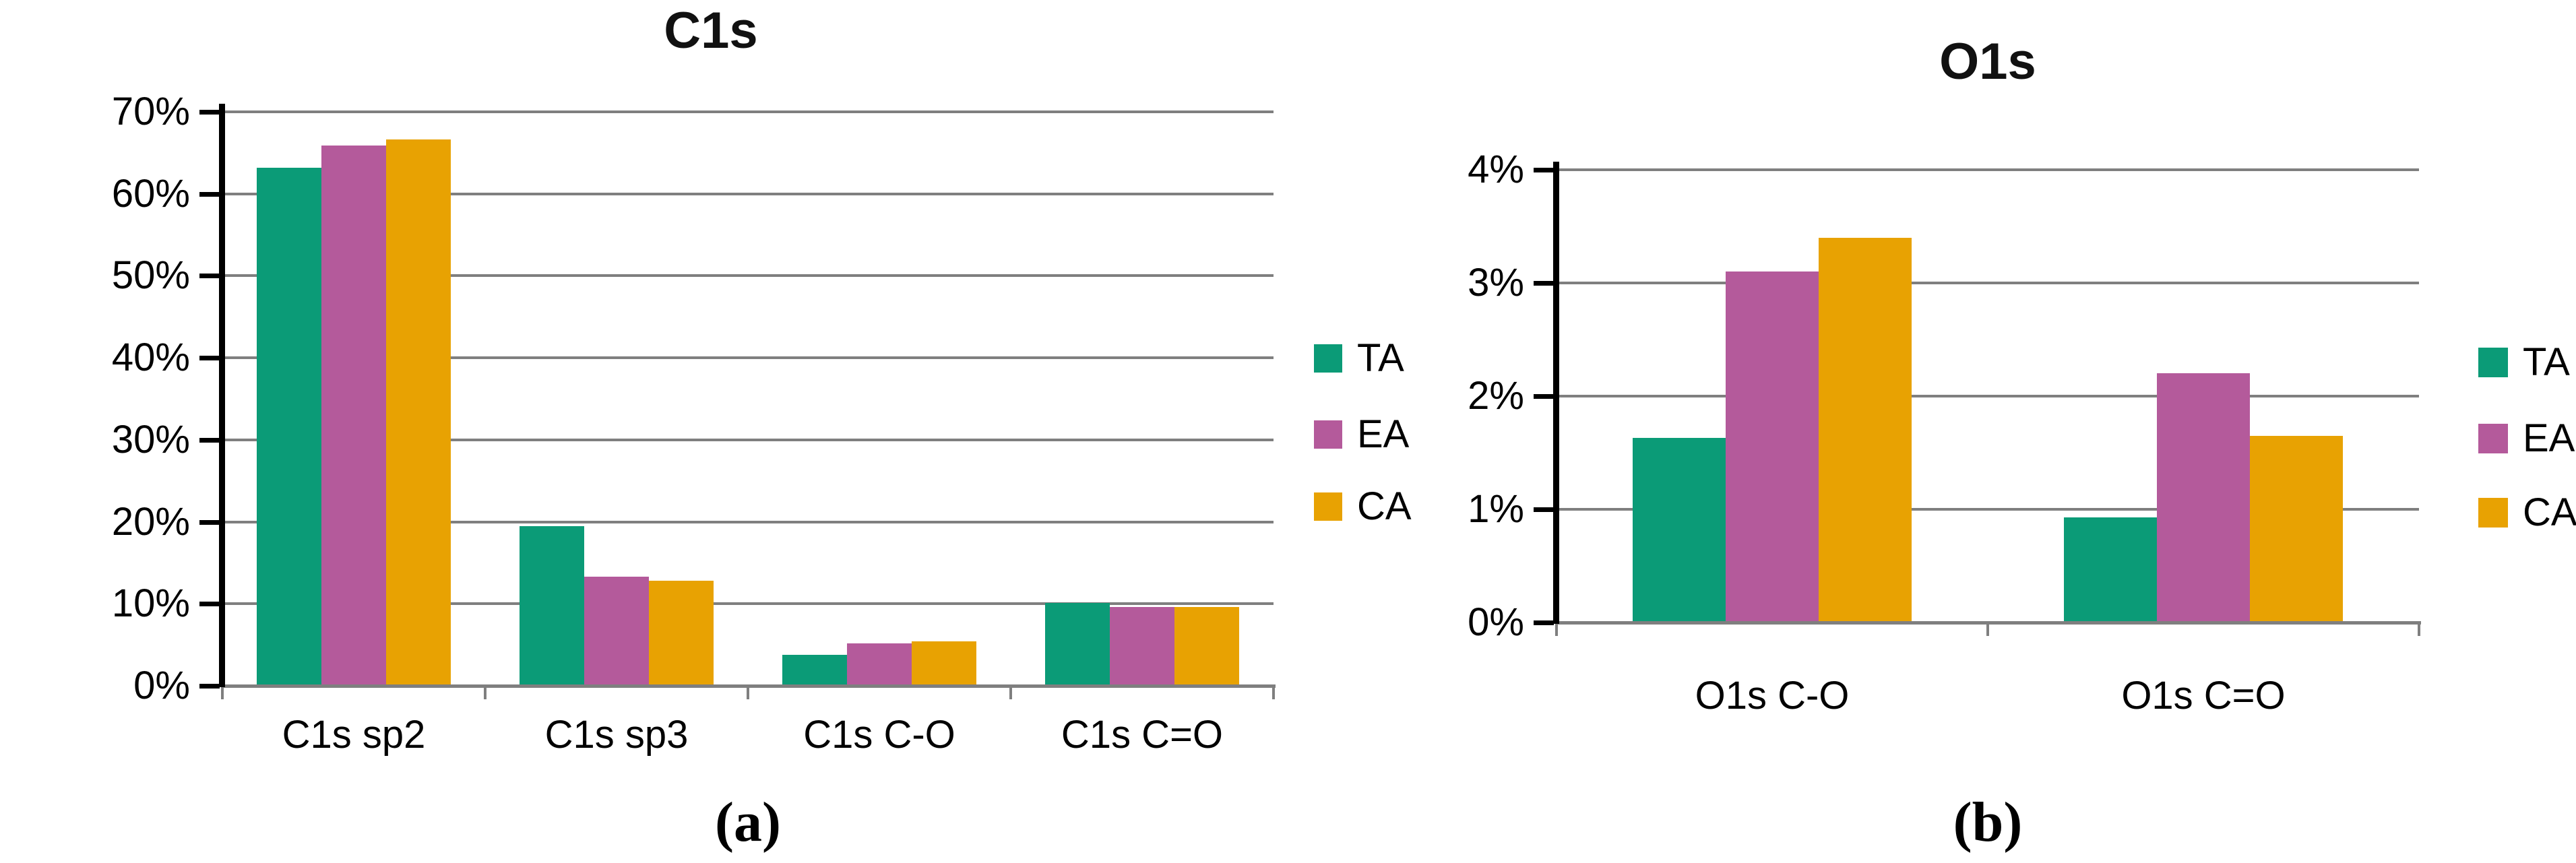  Describe the element at coordinates (1496, 509) in the screenshot. I see `y-axis-label: 1%` at that location.